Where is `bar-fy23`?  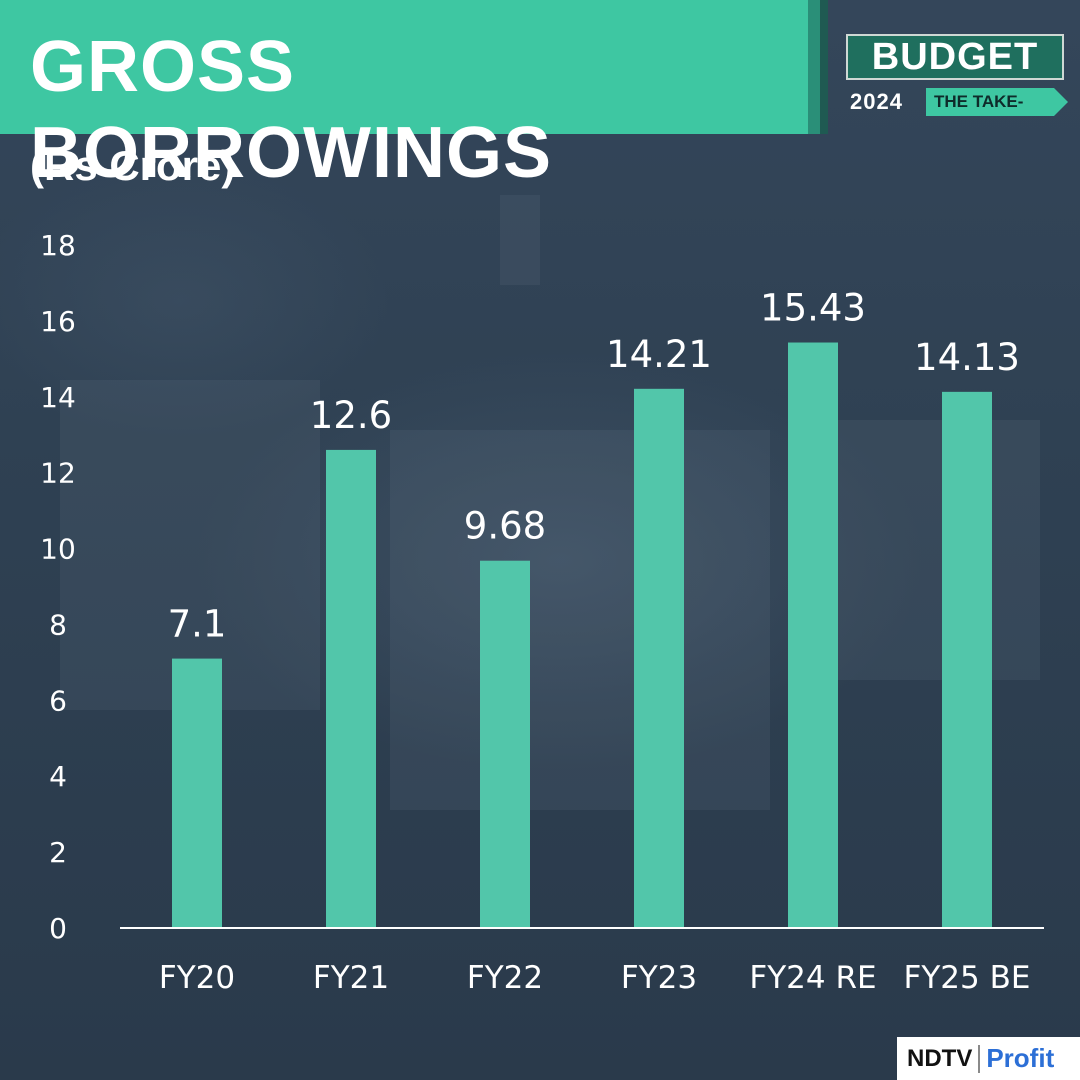
bar-fy23 is located at coordinates (659, 658).